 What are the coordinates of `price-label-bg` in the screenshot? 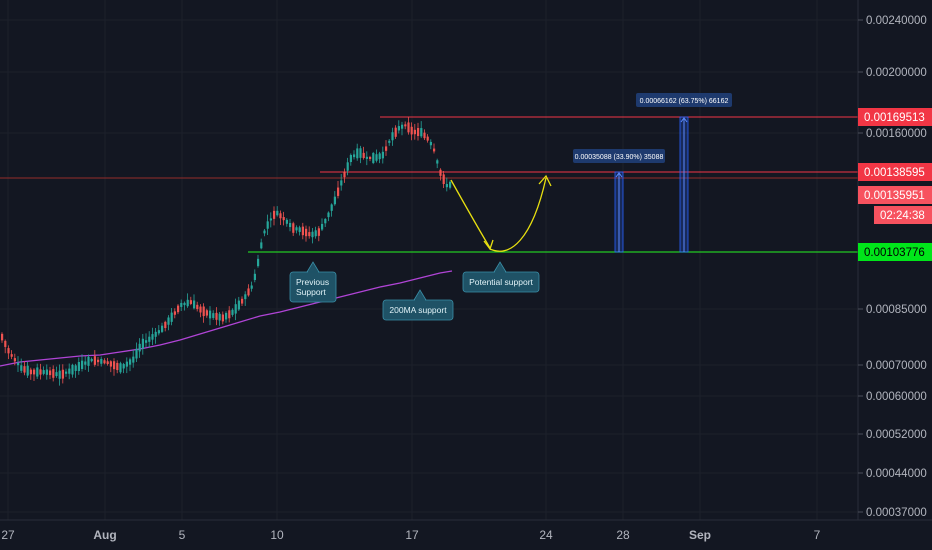 It's located at (895, 195).